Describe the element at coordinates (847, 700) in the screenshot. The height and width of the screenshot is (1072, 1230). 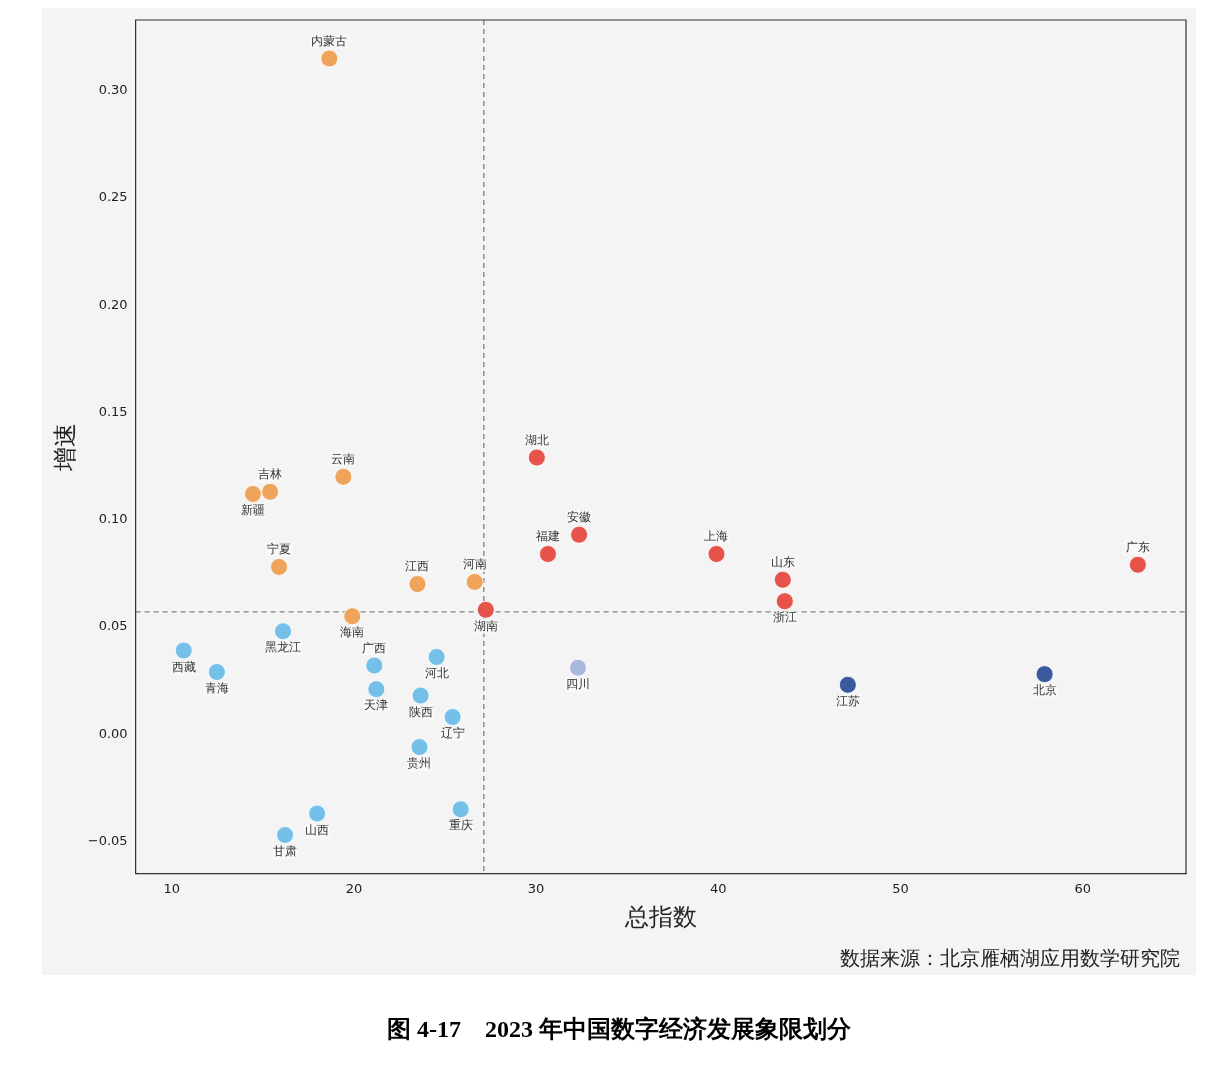
I see `annotation: 江苏` at that location.